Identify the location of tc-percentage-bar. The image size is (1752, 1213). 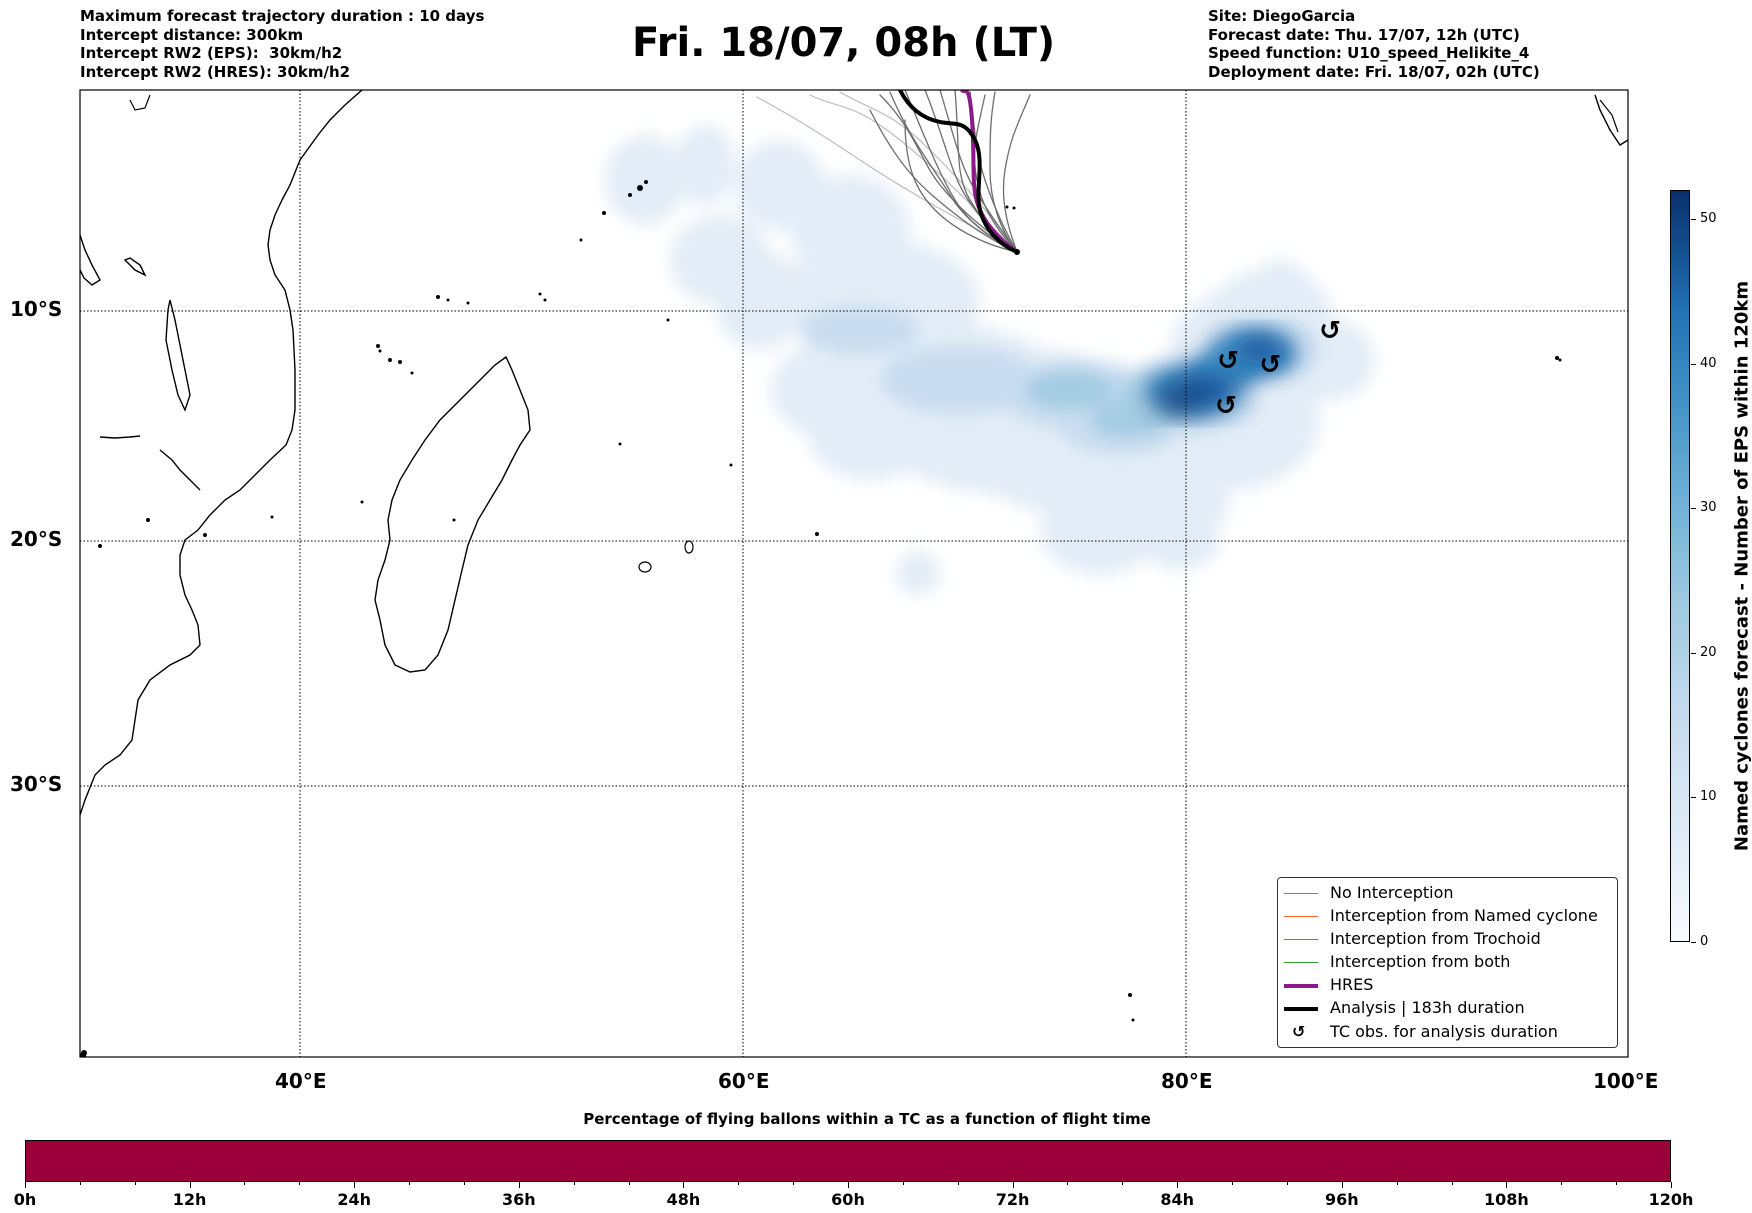
(848, 1161).